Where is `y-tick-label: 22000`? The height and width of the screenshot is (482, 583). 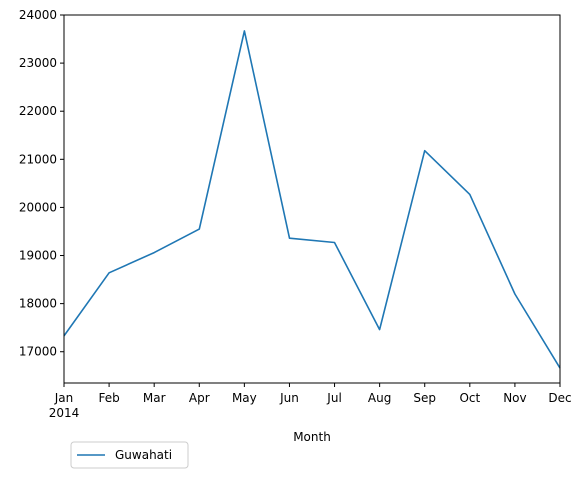
y-tick-label: 22000 is located at coordinates (38, 111).